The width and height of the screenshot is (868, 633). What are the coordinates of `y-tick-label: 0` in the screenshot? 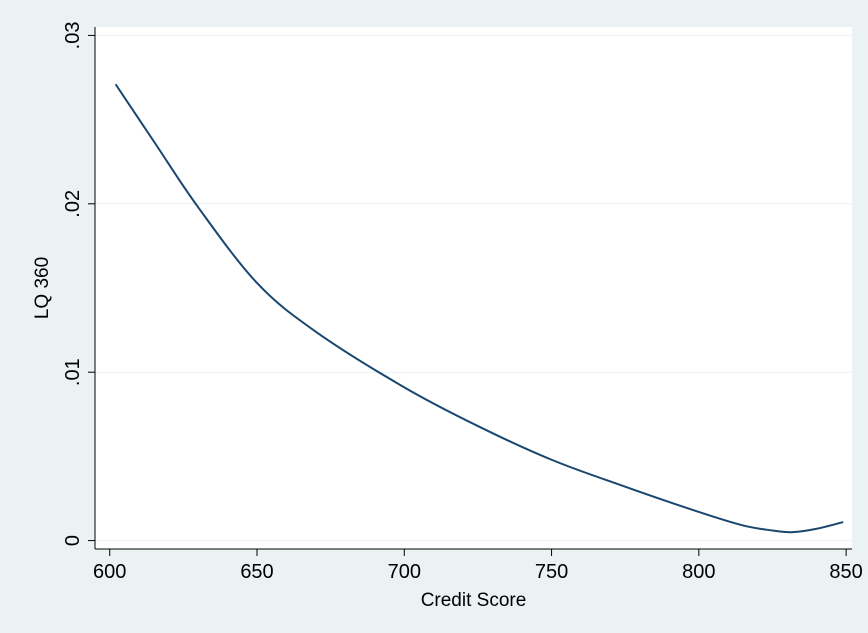 It's located at (73, 540).